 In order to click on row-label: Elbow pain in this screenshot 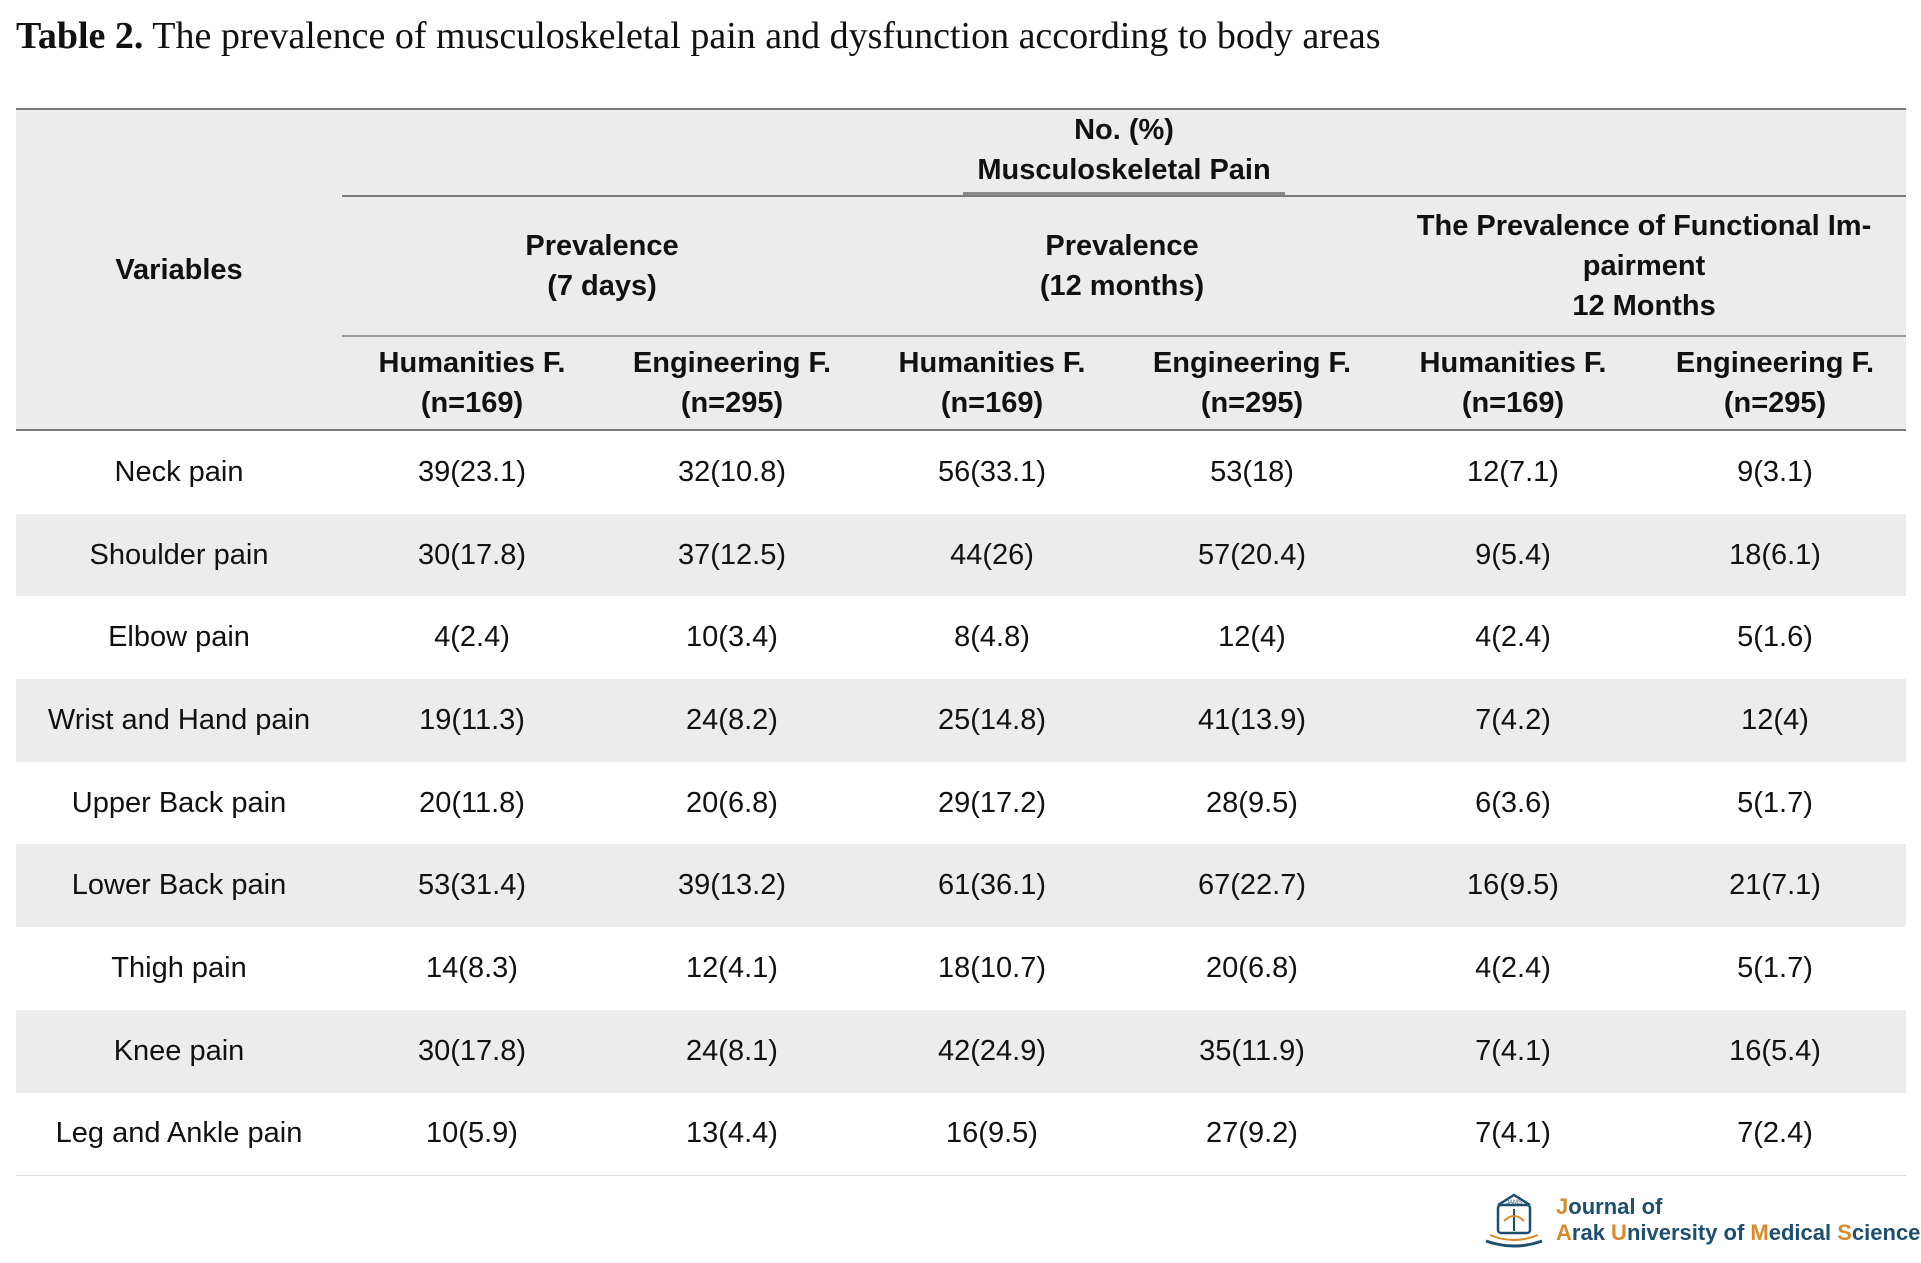, I will do `click(179, 637)`.